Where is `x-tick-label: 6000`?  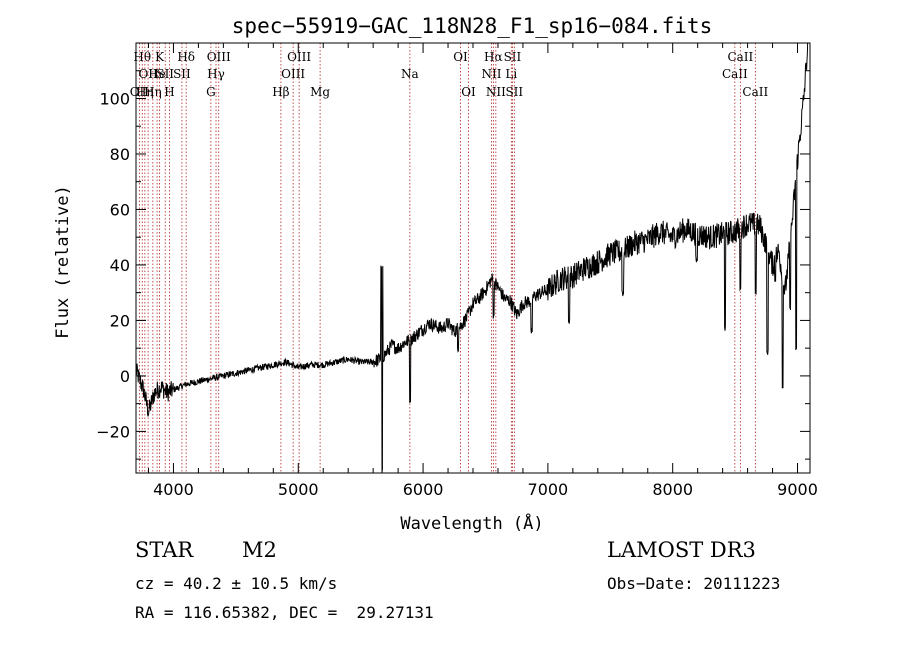
x-tick-label: 6000 is located at coordinates (423, 489).